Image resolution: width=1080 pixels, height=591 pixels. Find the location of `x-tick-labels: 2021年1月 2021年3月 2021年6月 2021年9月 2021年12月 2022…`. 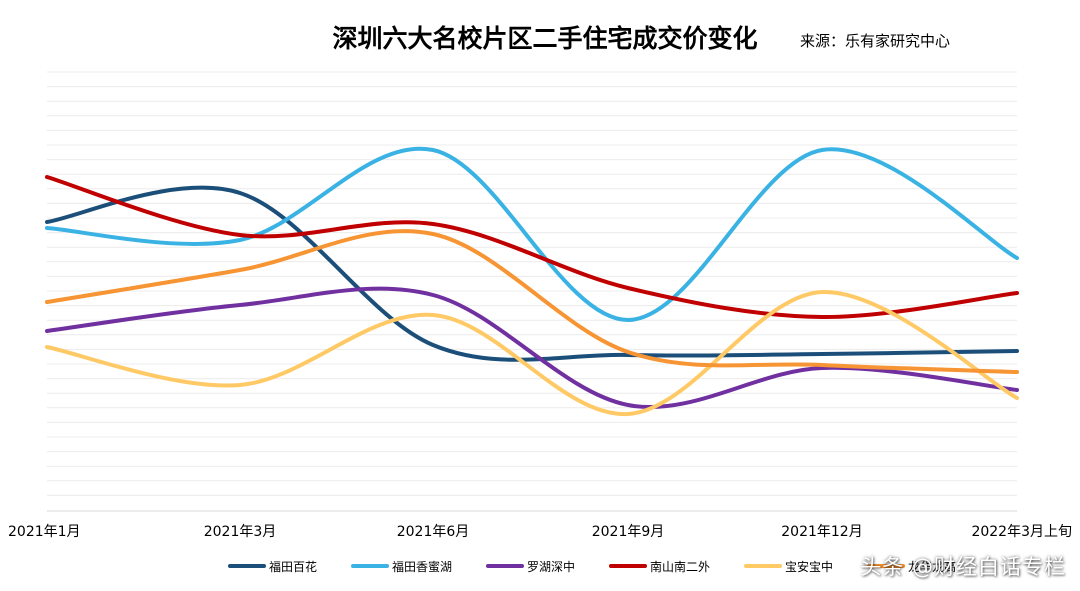

x-tick-labels: 2021年1月 2021年3月 2021年6月 2021年9月 2021年12月 2022… is located at coordinates (540, 532).